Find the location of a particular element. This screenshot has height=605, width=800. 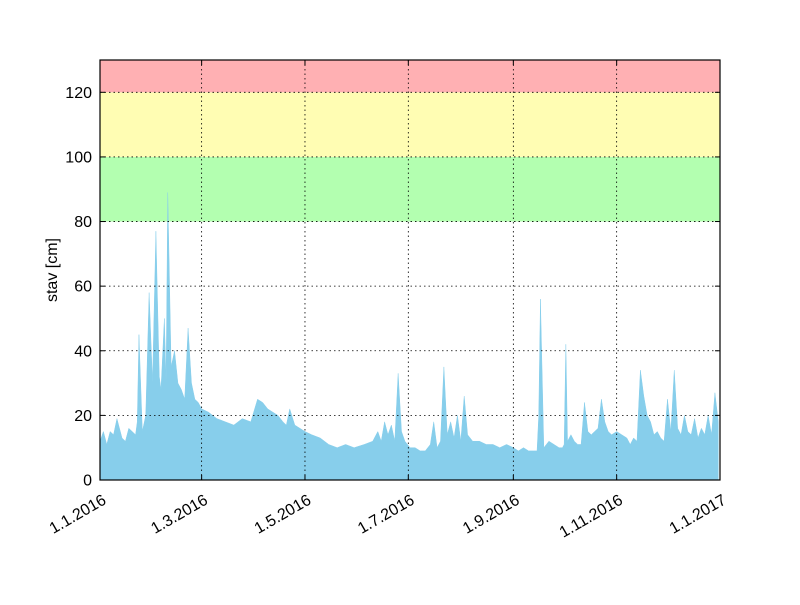

x-tick-label: 1.1.2016 is located at coordinates (78, 515).